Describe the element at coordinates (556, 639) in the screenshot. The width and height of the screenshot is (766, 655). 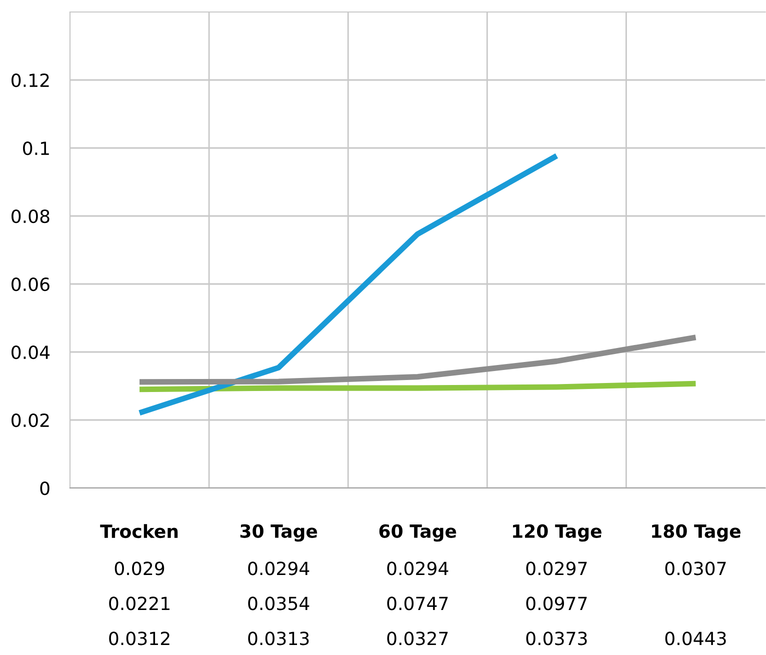
I see `data-label: 0.0373` at that location.